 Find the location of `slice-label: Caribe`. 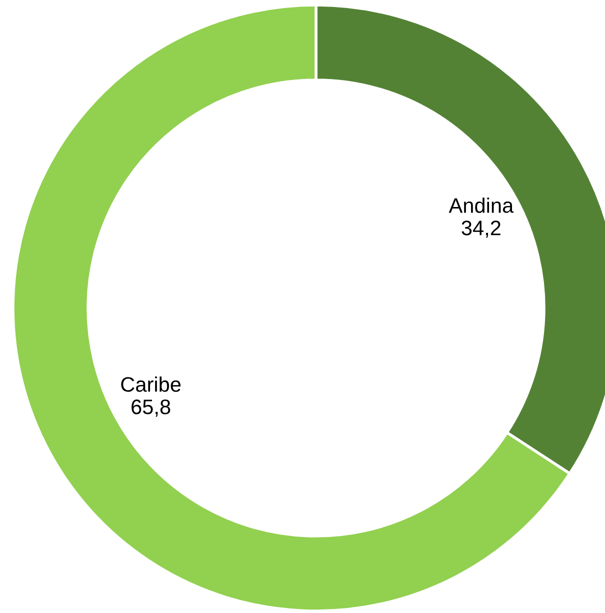

slice-label: Caribe is located at coordinates (151, 384).